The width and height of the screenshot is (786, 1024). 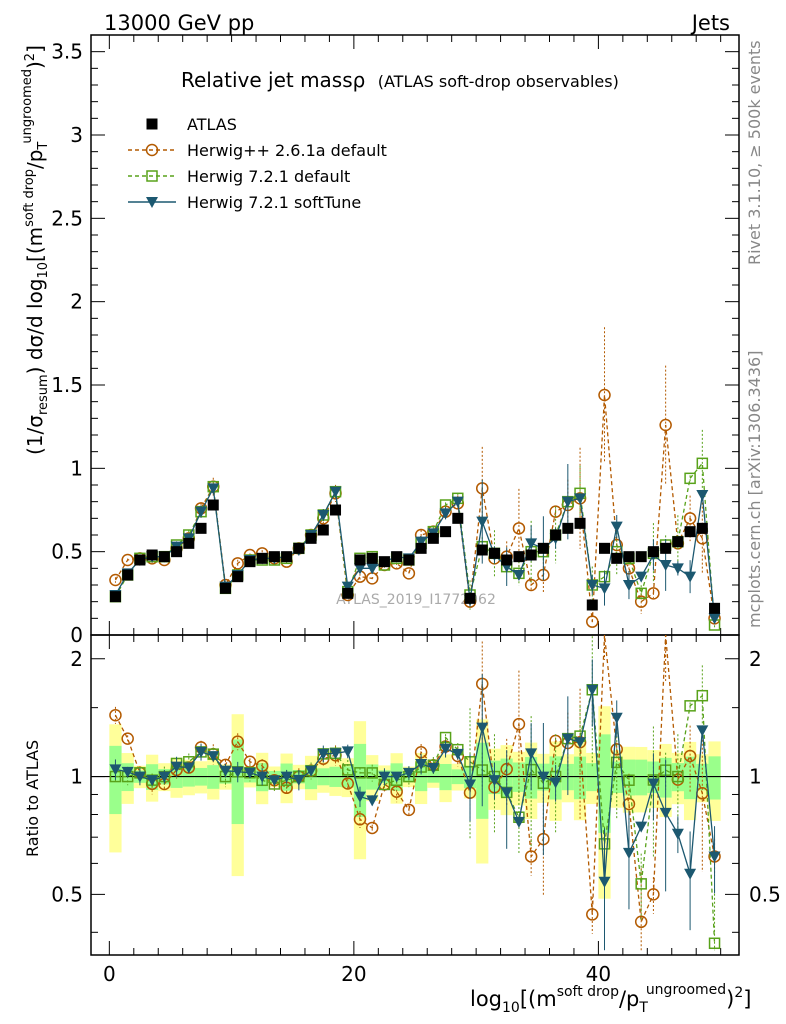 What do you see at coordinates (710, 23) in the screenshot?
I see `header-right: Jets` at bounding box center [710, 23].